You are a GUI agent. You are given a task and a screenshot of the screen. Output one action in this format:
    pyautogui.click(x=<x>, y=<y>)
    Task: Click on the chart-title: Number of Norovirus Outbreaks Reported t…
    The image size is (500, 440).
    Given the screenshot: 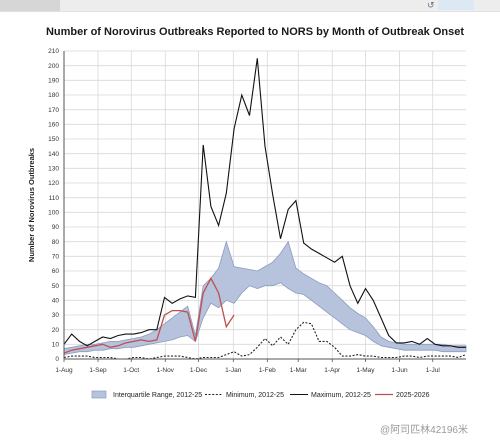 What is the action you would take?
    pyautogui.click(x=255, y=32)
    